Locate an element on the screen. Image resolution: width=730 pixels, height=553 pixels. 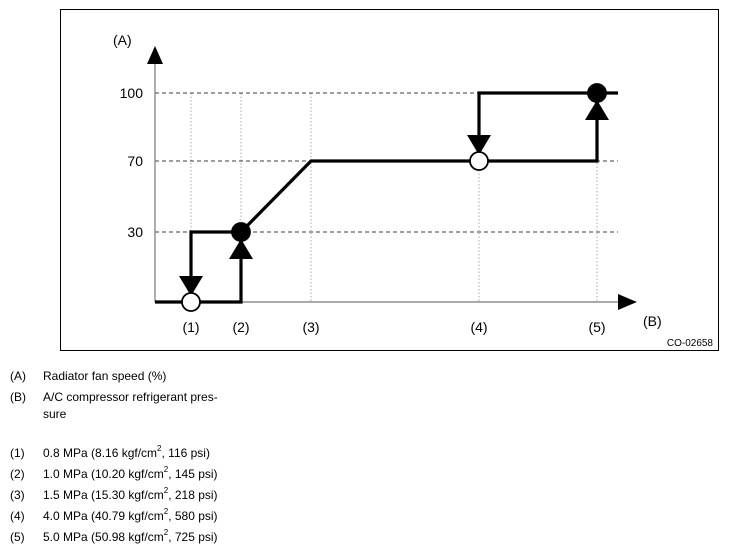
legend-key: (B) is located at coordinates (18, 397).